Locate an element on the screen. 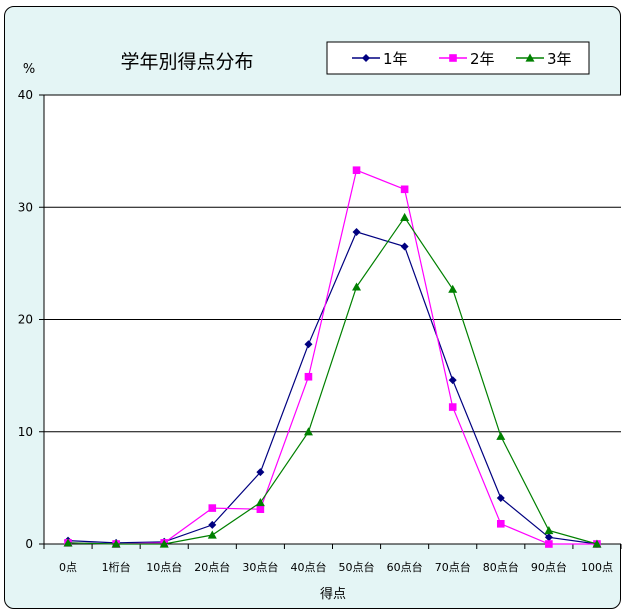 This screenshot has height=615, width=625. x-axis-label: 得点 is located at coordinates (333, 594).